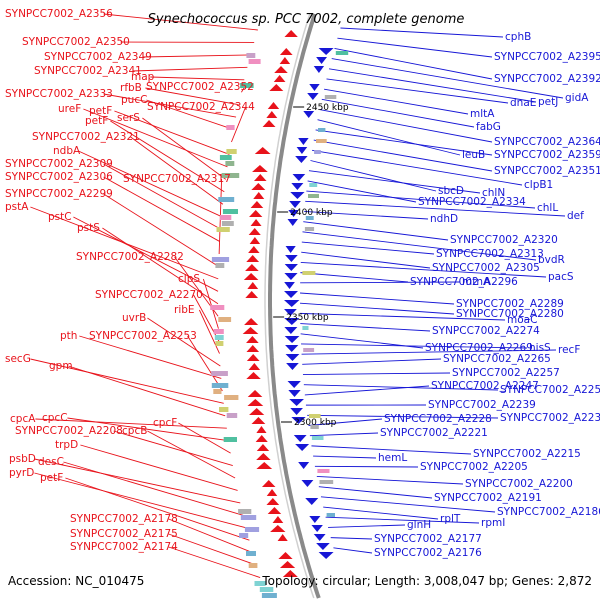 This screenshot has height=600, width=600. I want to click on right-gene-label: pacS, so click(561, 277).